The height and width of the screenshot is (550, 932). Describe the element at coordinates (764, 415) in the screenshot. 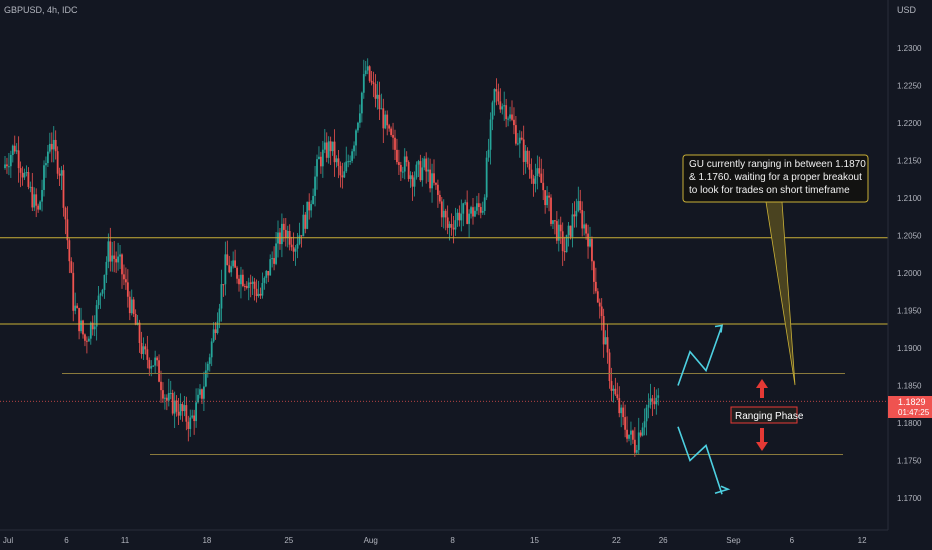

I see `ranging-phase-box` at that location.